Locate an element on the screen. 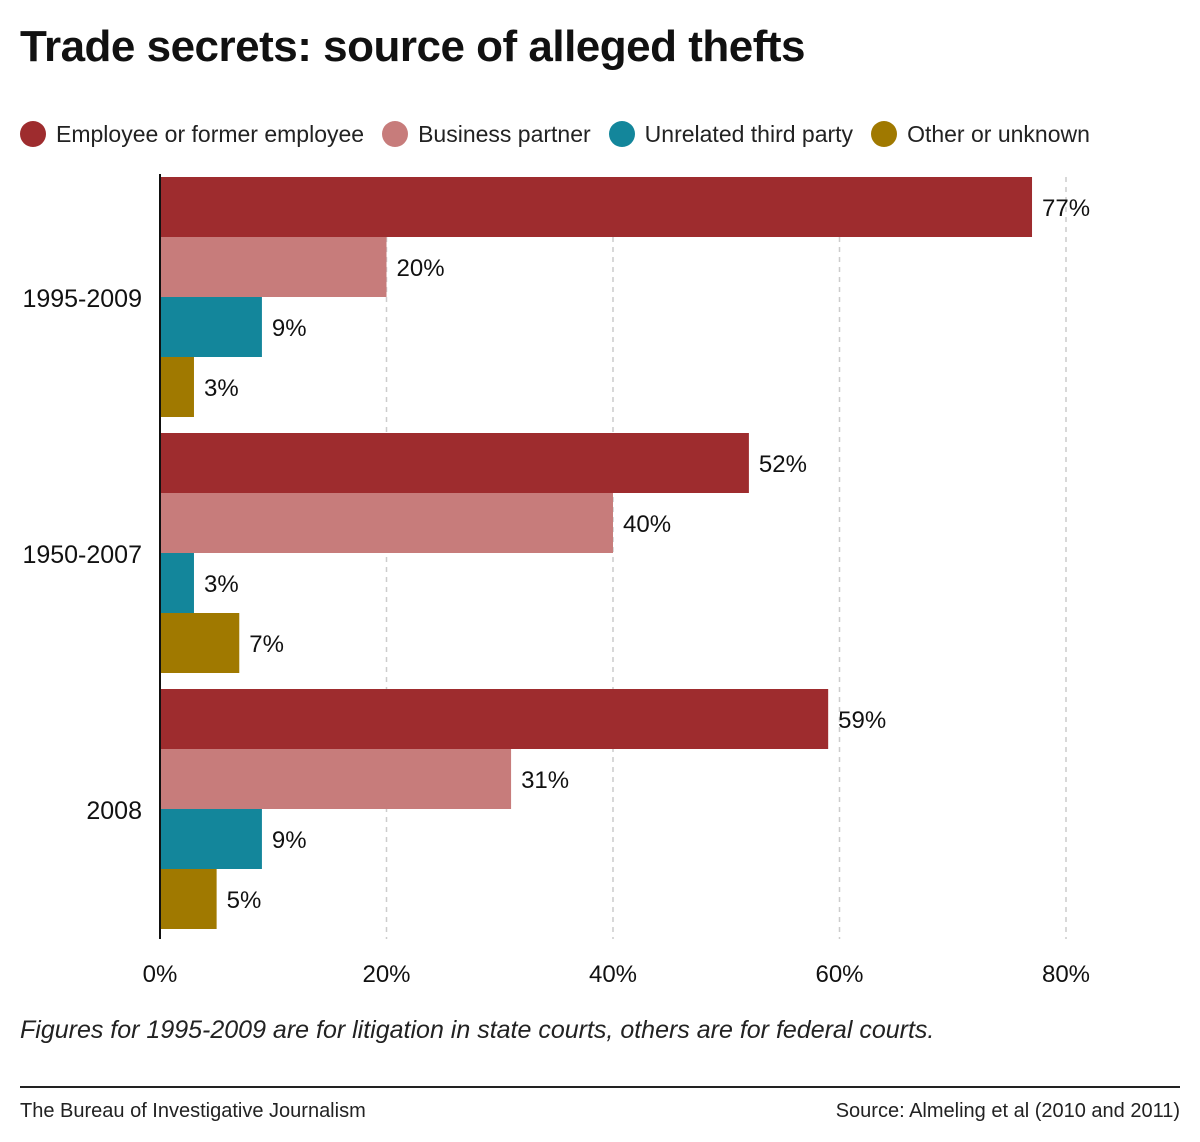 Image resolution: width=1200 pixels, height=1142 pixels. data-label: 40% is located at coordinates (647, 524).